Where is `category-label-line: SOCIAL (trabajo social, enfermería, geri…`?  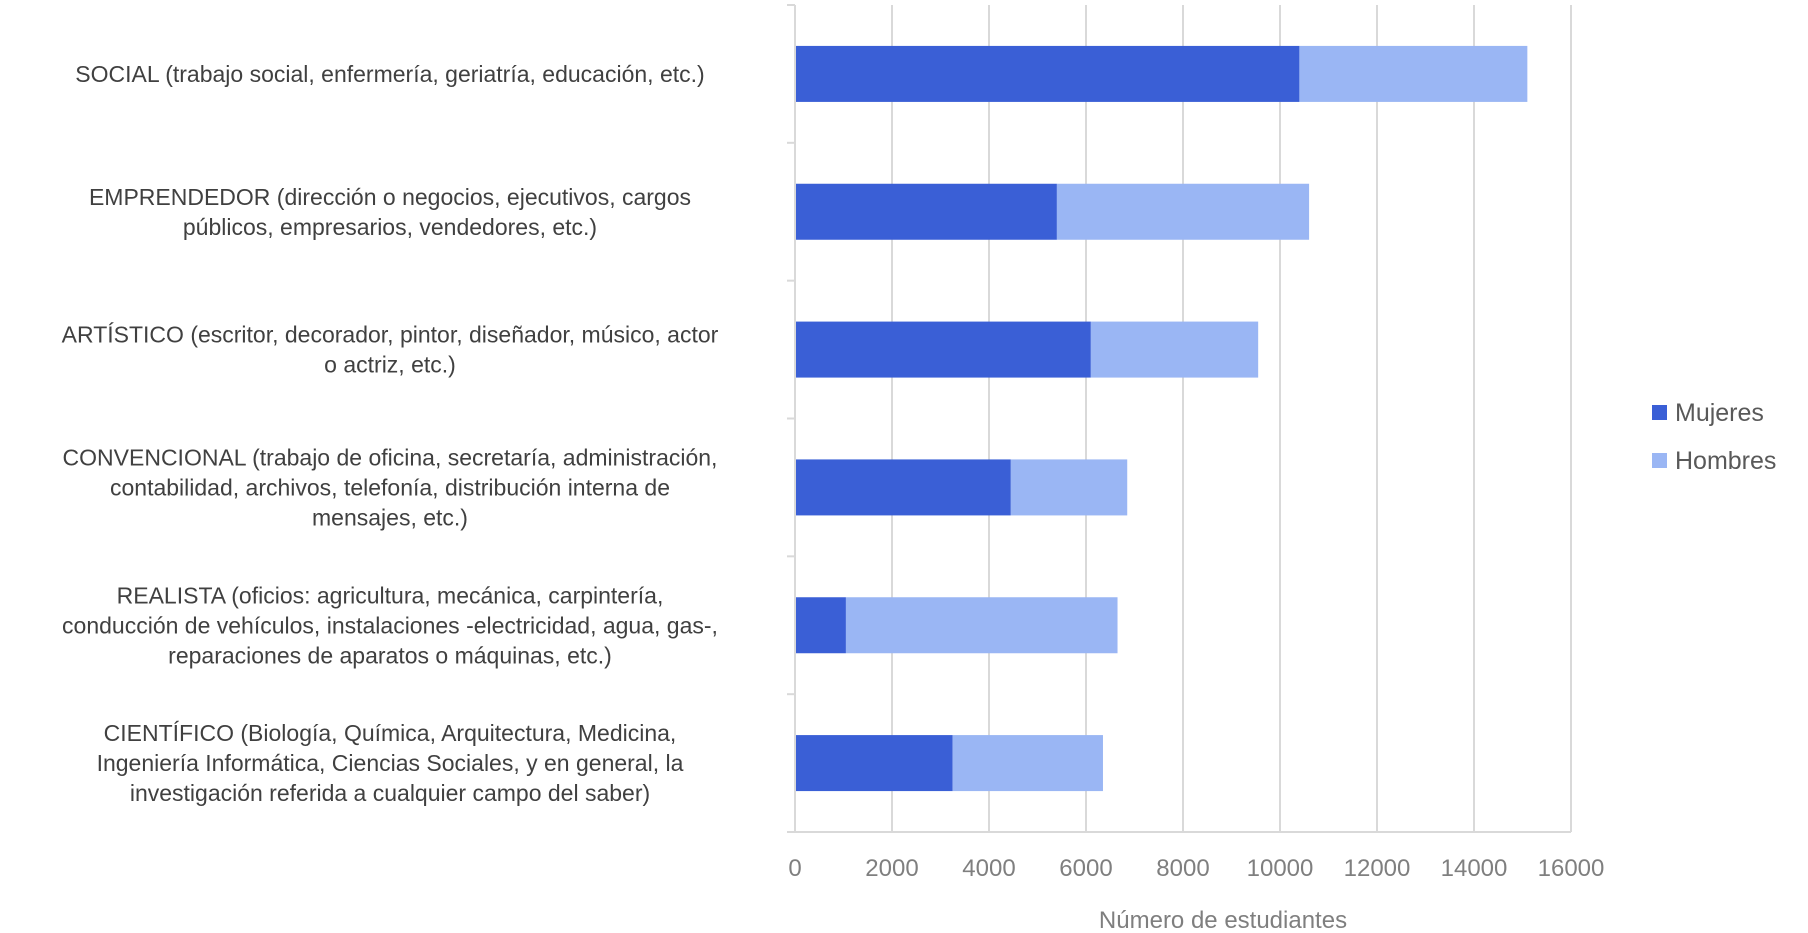 category-label-line: SOCIAL (trabajo social, enfermería, geri… is located at coordinates (389, 74).